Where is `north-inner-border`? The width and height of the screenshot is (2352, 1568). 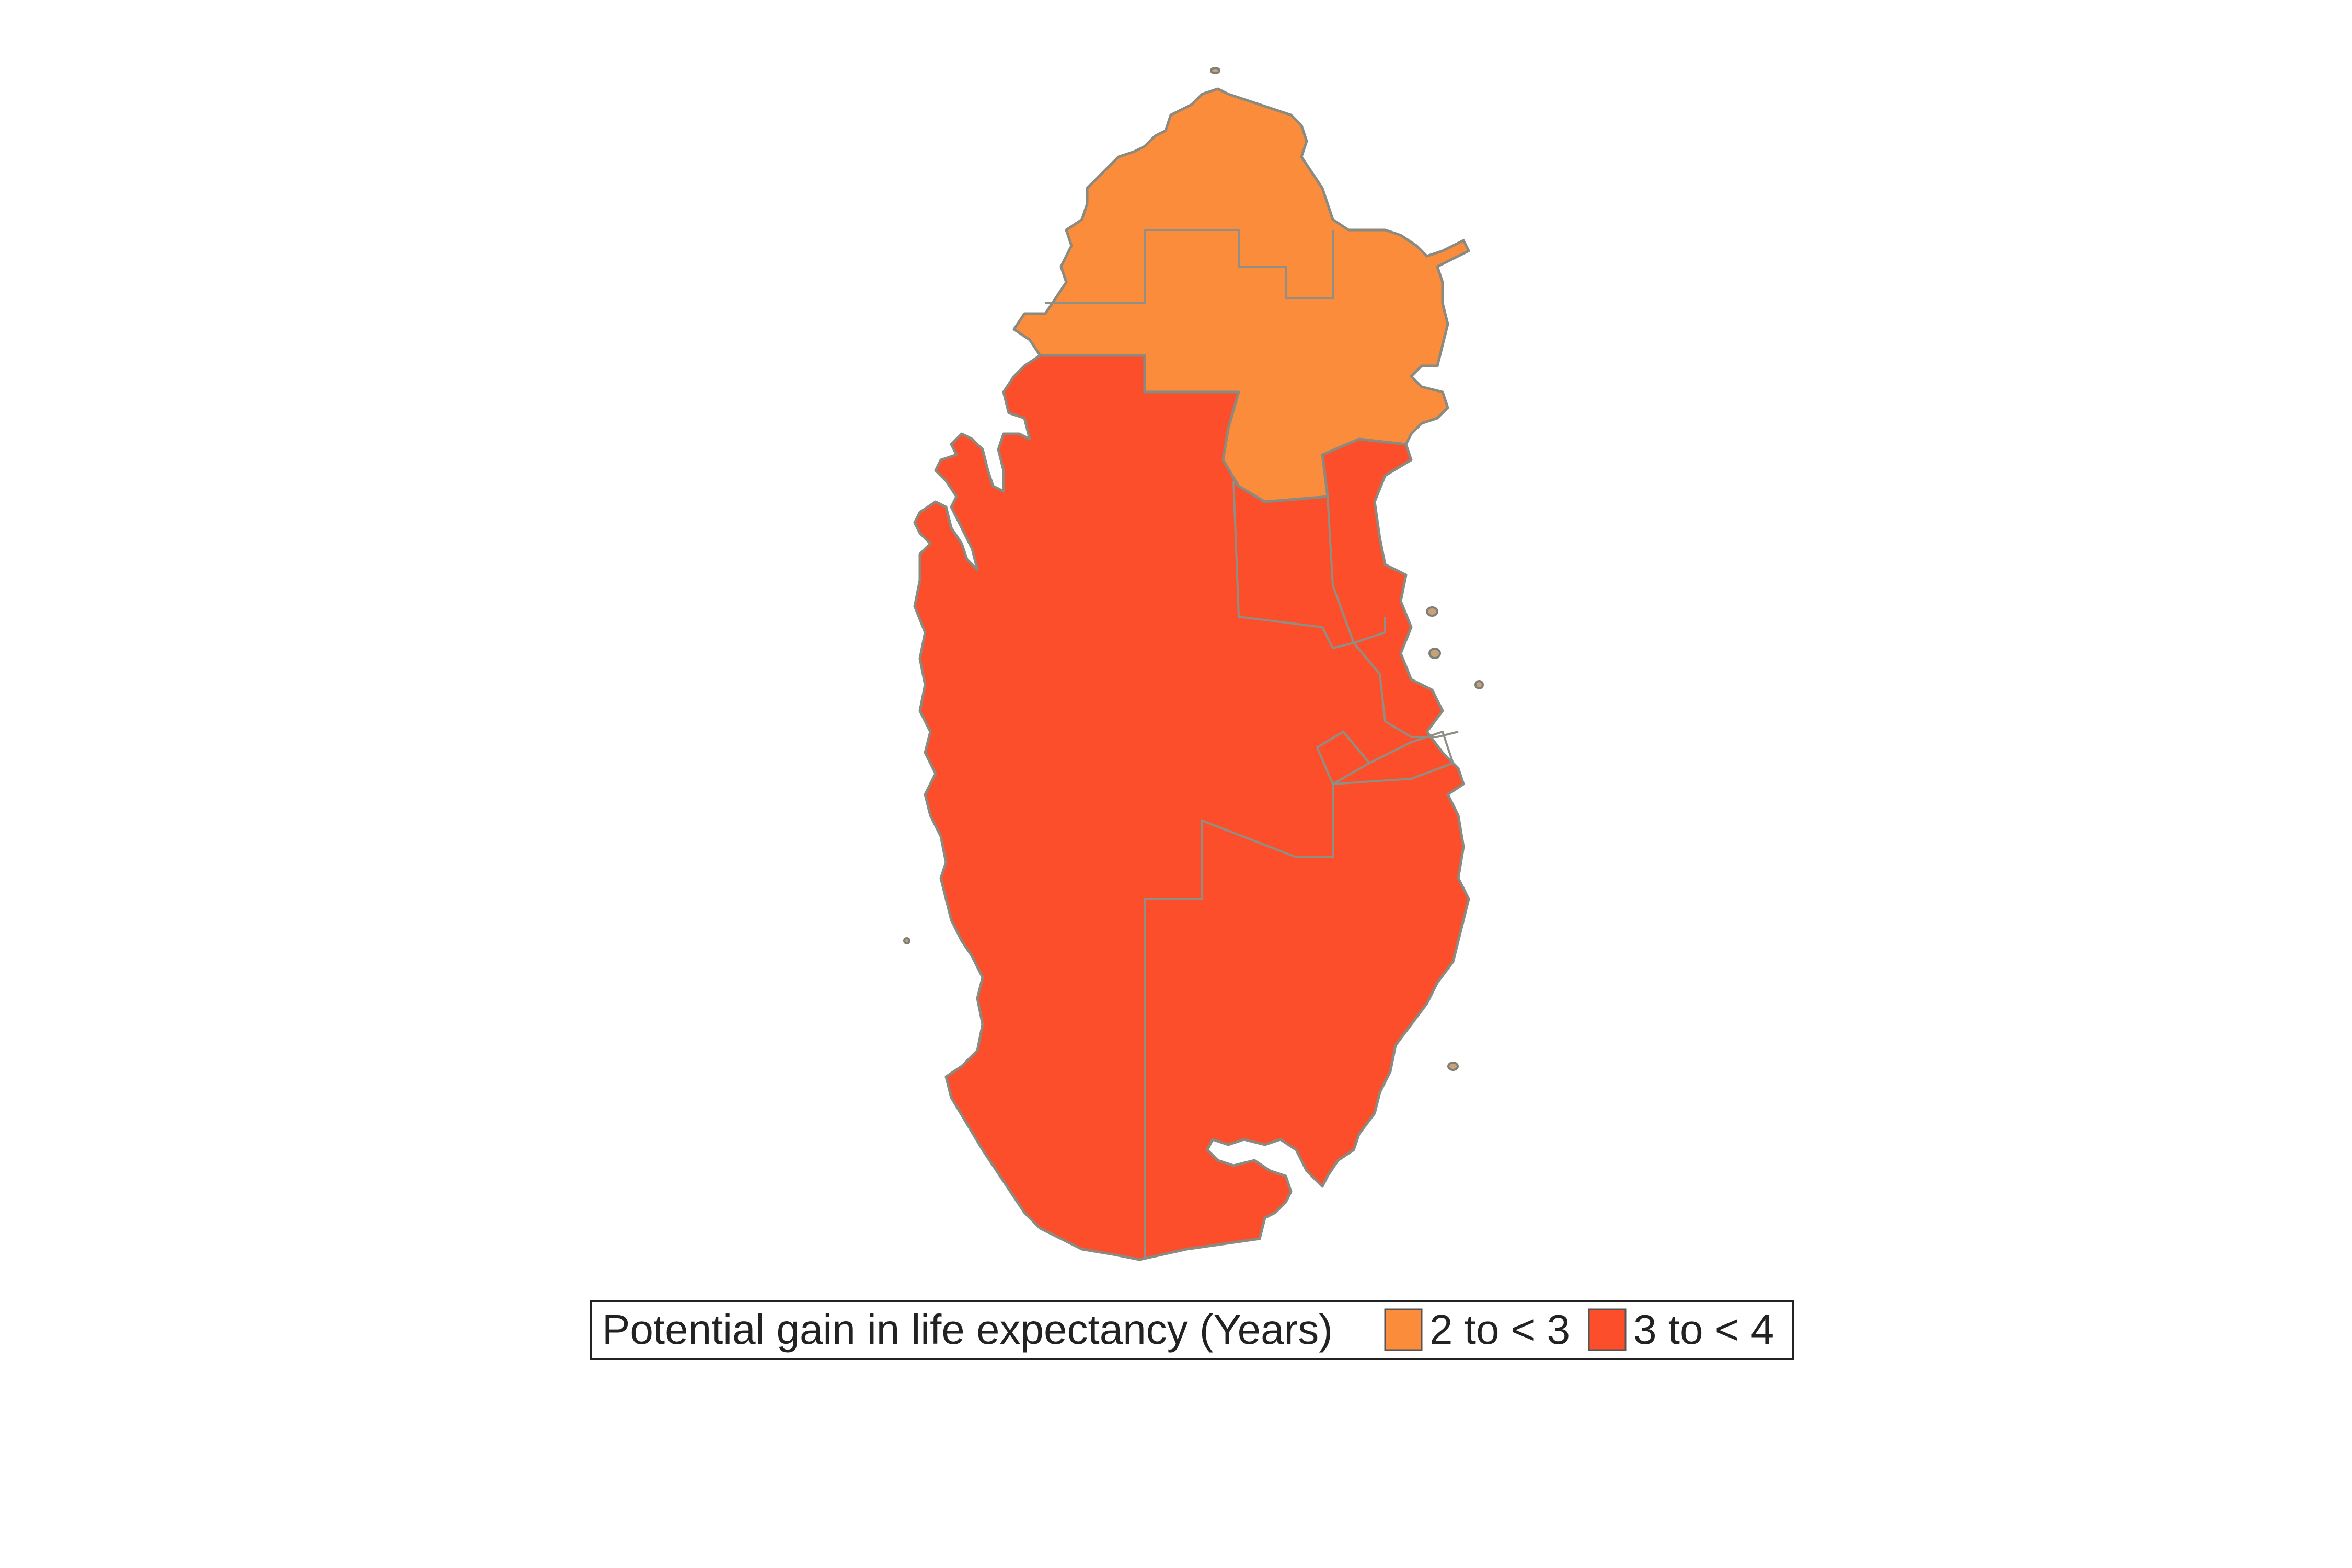
north-inner-border is located at coordinates (1189, 266).